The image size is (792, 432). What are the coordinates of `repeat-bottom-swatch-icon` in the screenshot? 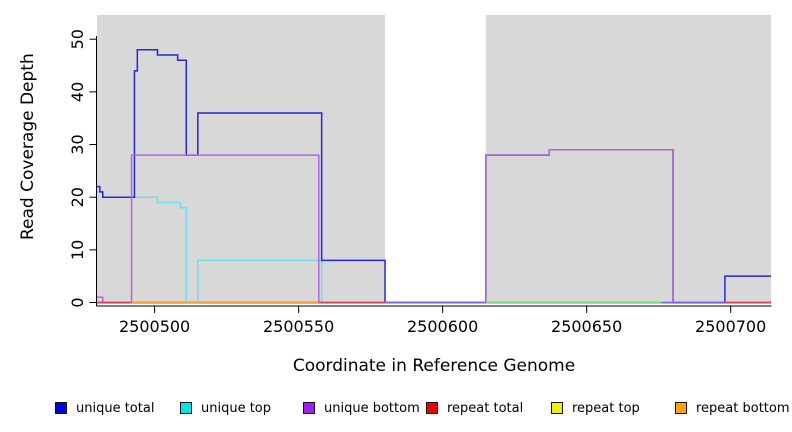 It's located at (681, 408).